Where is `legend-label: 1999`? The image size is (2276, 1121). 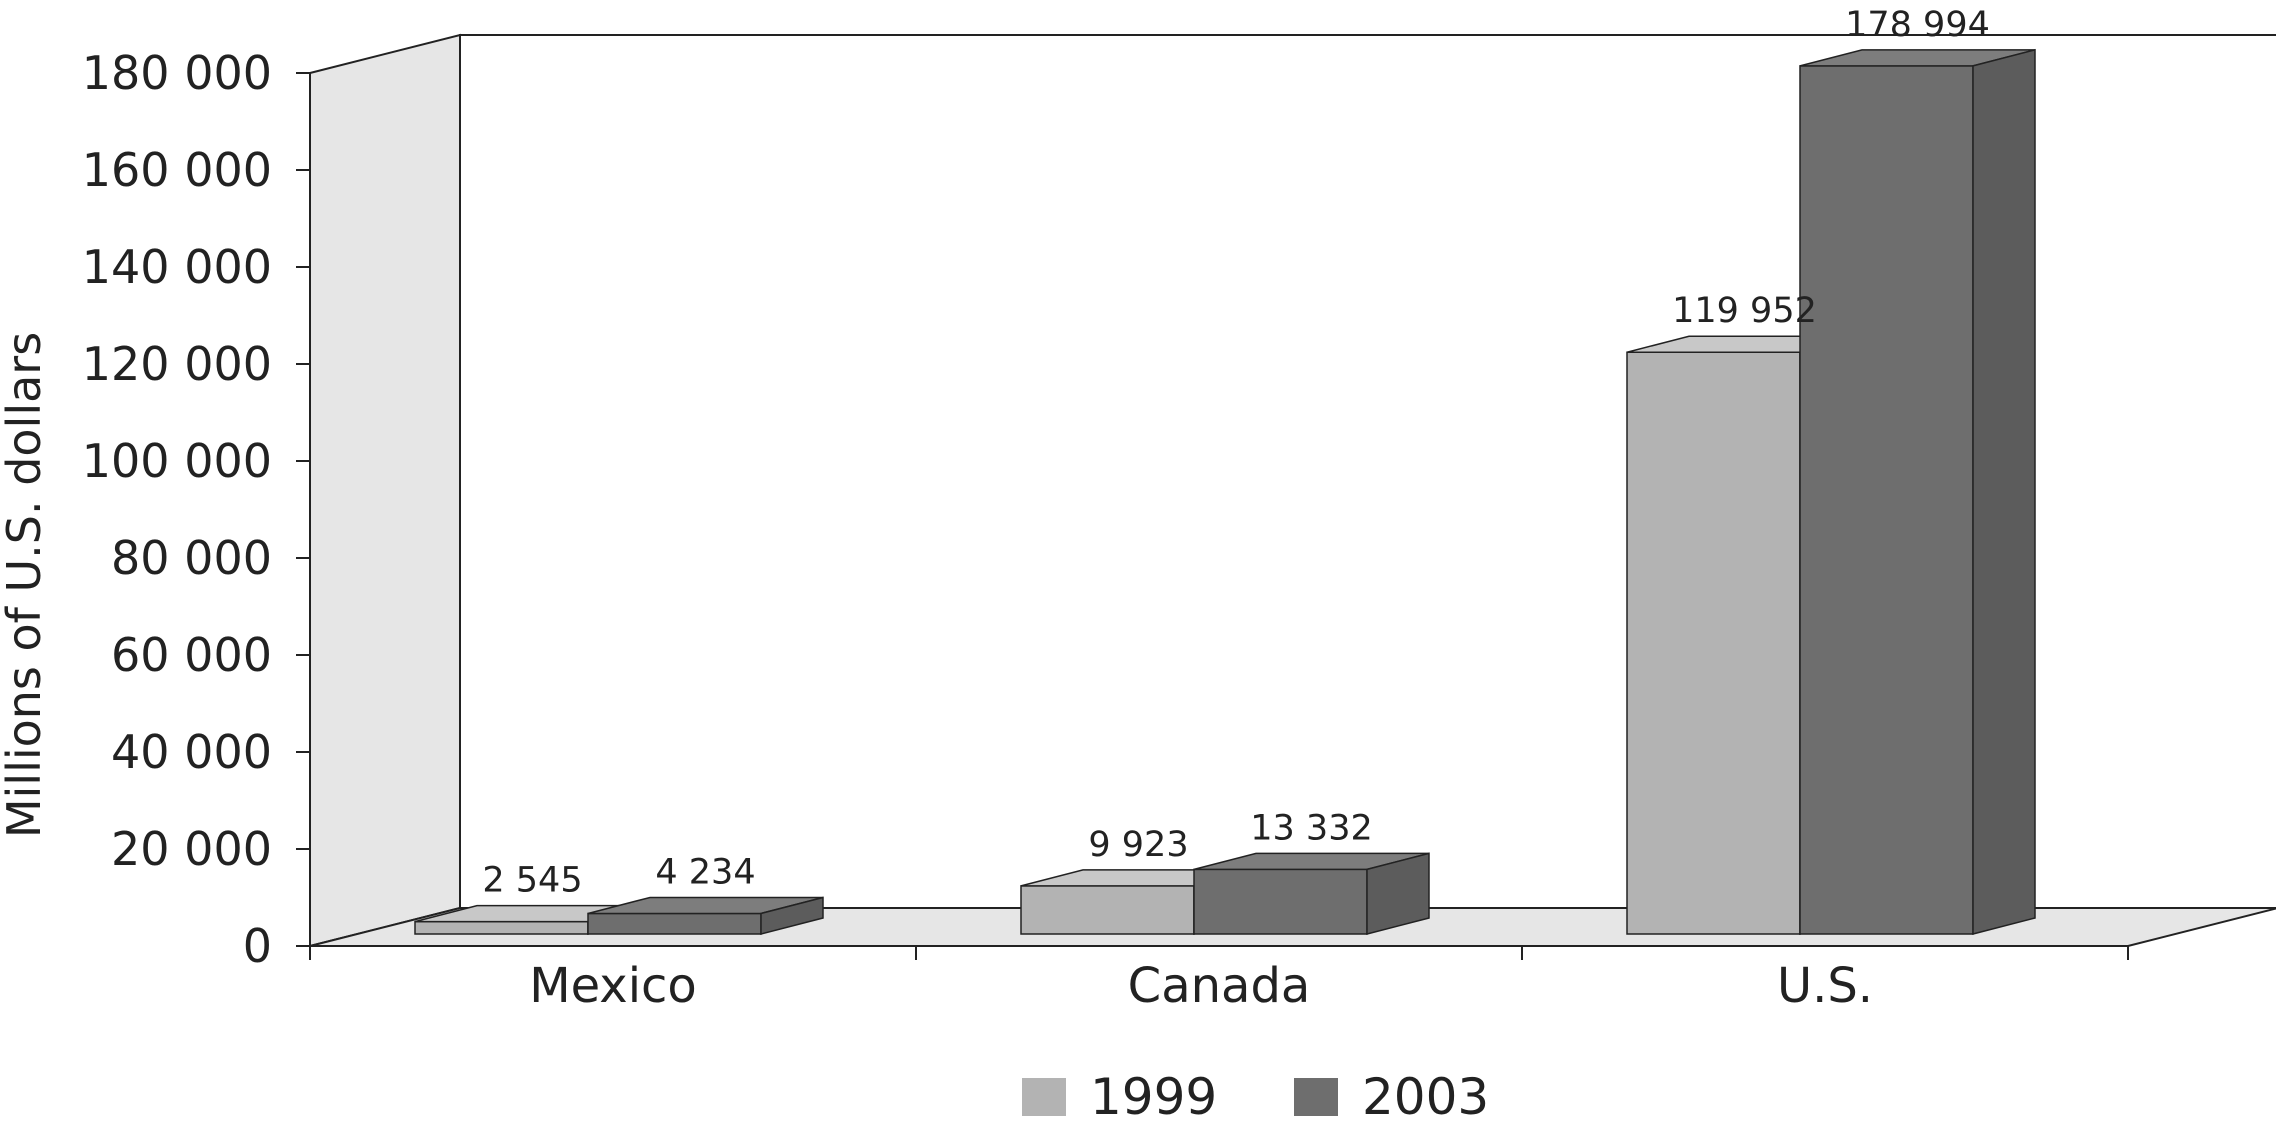
legend-label: 1999 is located at coordinates (1153, 1092).